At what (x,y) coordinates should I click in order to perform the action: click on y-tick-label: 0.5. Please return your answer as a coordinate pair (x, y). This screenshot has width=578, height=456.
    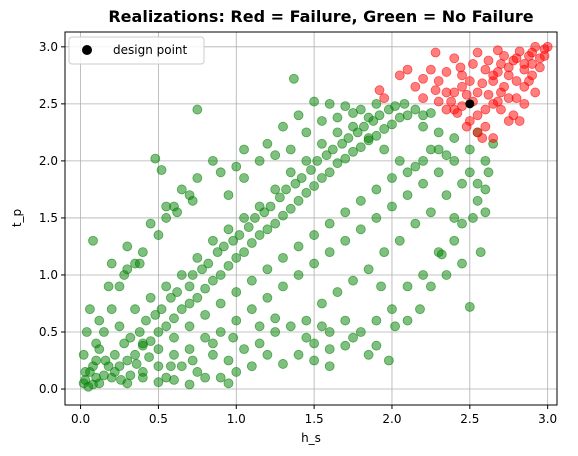
    Looking at the image, I should click on (48, 332).